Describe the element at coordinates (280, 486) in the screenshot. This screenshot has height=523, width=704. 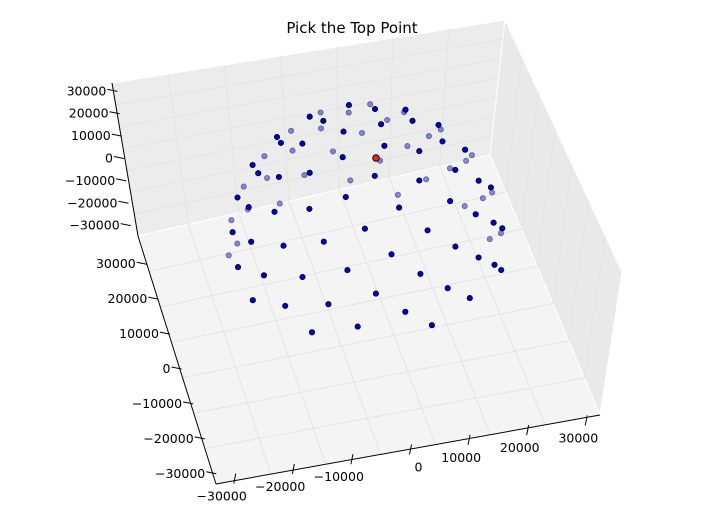
I see `bottom-axis-tick-label: −20000` at that location.